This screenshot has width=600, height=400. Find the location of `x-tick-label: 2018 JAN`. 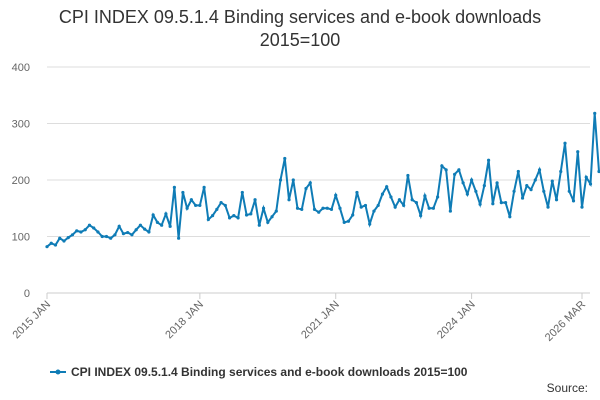

x-tick-label: 2018 JAN is located at coordinates (184, 320).